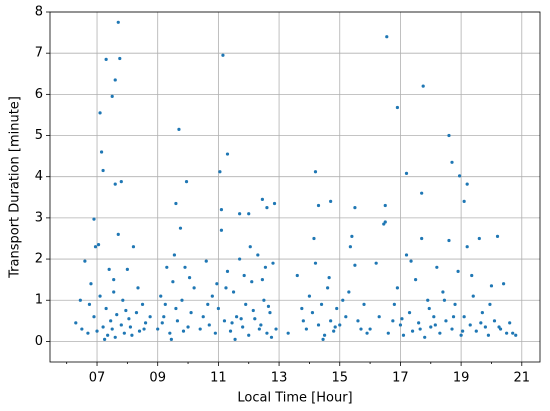 This screenshot has width=550, height=411. Describe the element at coordinates (39, 217) in the screenshot. I see `y-tick-label: 3` at that location.